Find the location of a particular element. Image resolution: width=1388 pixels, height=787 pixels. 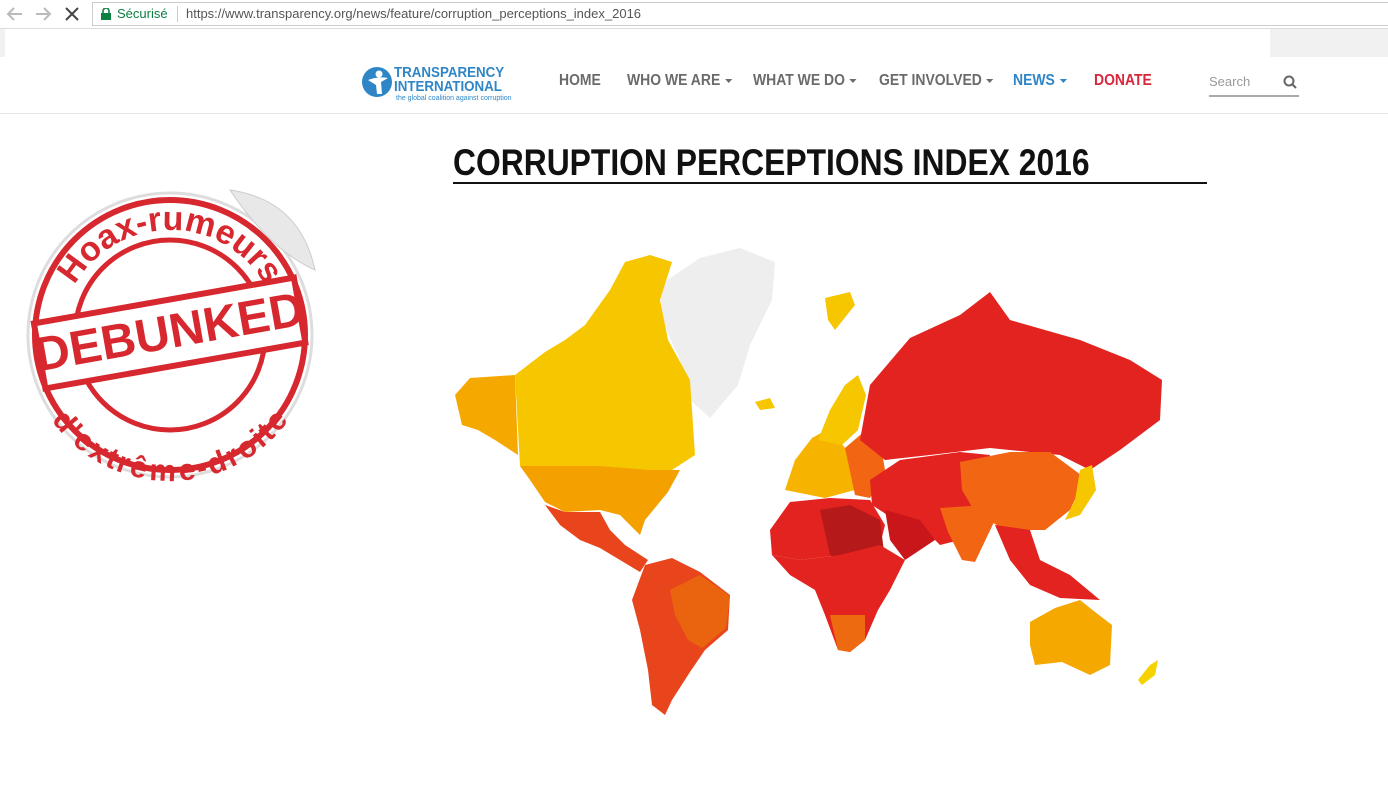

logo-line1: TRANSPARENCY is located at coordinates (449, 73).